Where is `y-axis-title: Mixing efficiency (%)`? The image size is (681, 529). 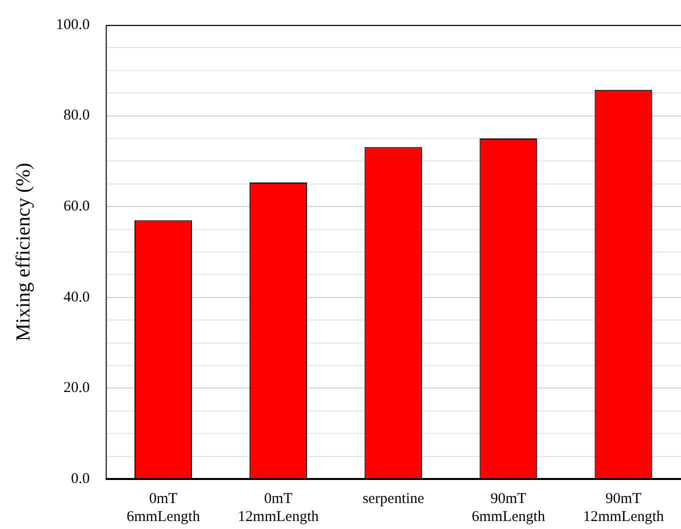 y-axis-title: Mixing efficiency (%) is located at coordinates (23, 252).